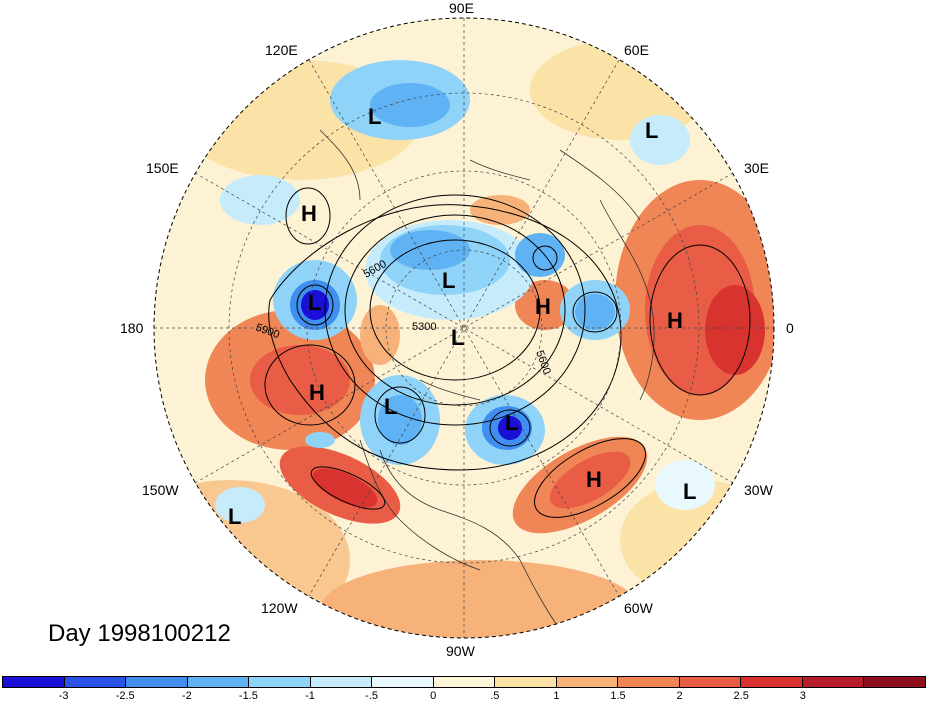 Image resolution: width=928 pixels, height=702 pixels. Describe the element at coordinates (132, 328) in the screenshot. I see `lon-label-180: 180` at that location.